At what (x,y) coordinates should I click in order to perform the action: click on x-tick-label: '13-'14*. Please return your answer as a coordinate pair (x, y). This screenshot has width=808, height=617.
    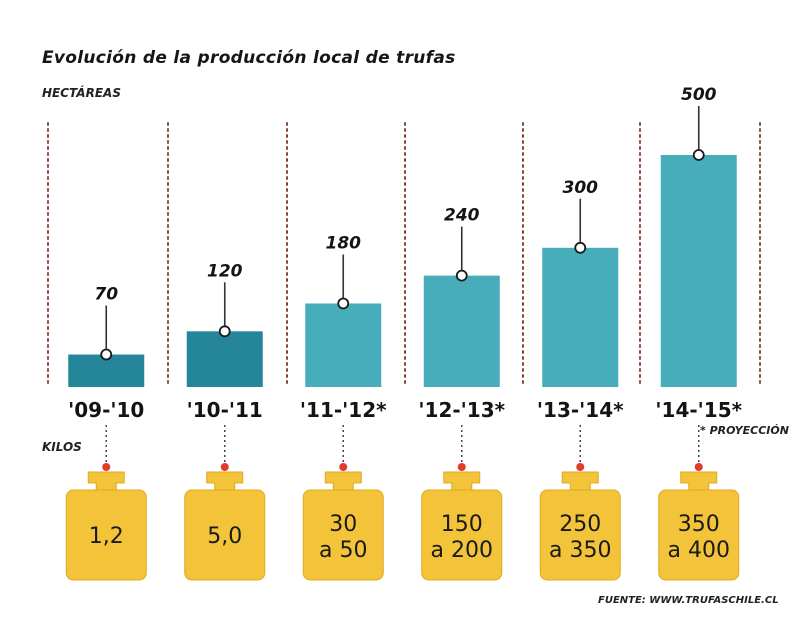
    Looking at the image, I should click on (580, 410).